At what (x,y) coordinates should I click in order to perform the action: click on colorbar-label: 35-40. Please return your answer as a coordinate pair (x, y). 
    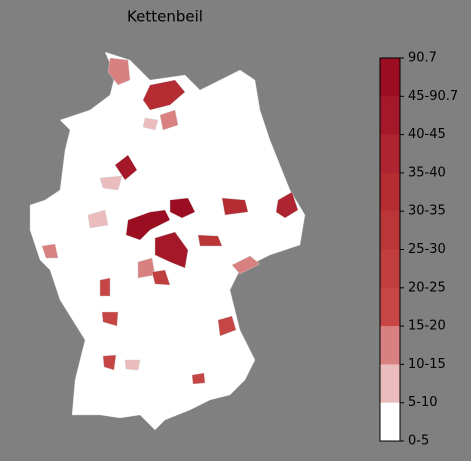
    Looking at the image, I should click on (427, 172).